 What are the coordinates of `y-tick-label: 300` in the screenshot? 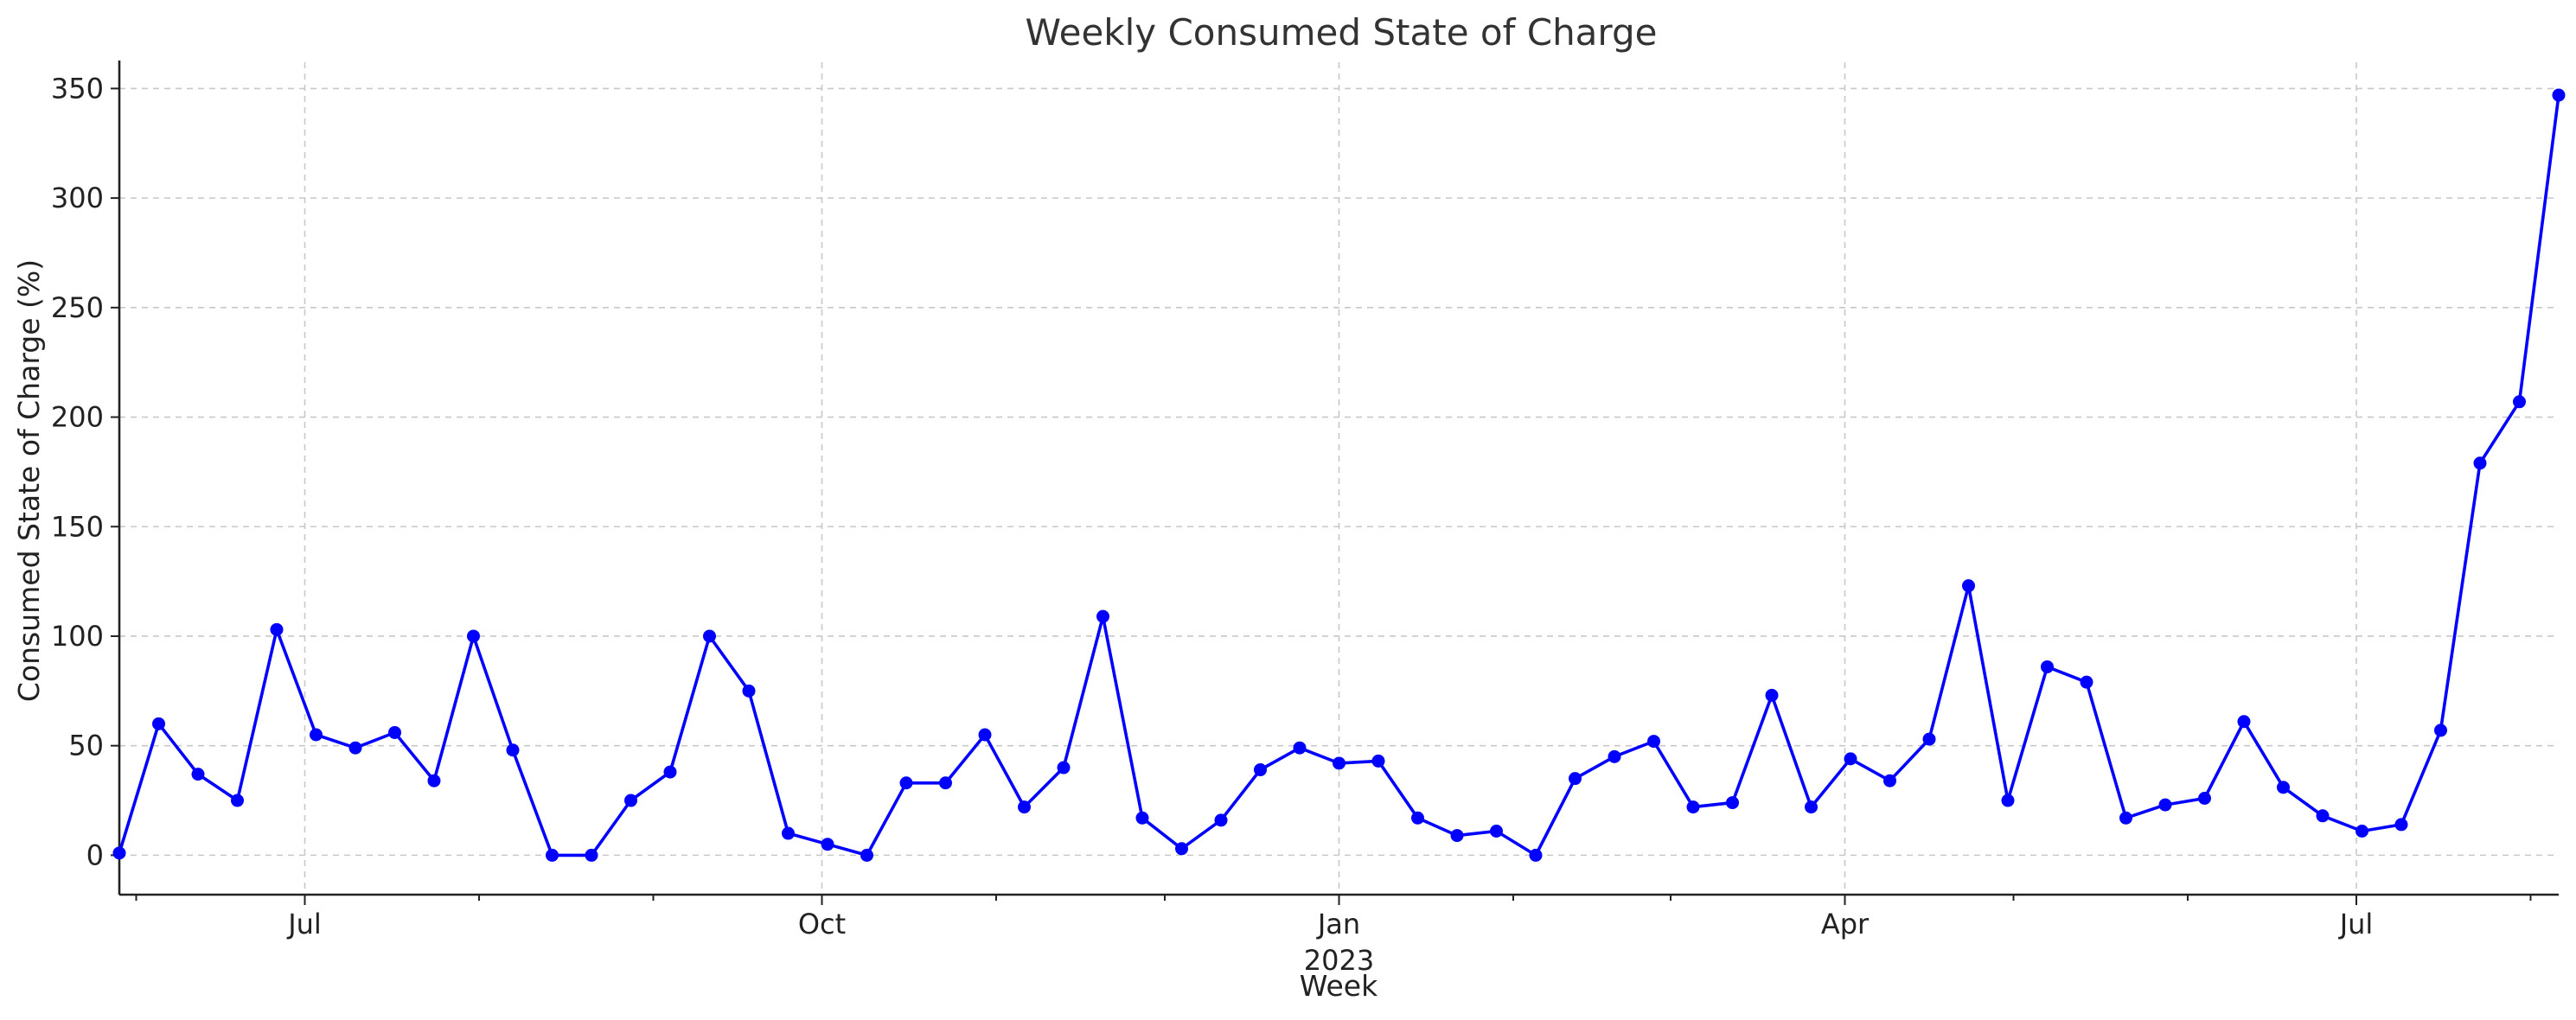 It's located at (78, 198).